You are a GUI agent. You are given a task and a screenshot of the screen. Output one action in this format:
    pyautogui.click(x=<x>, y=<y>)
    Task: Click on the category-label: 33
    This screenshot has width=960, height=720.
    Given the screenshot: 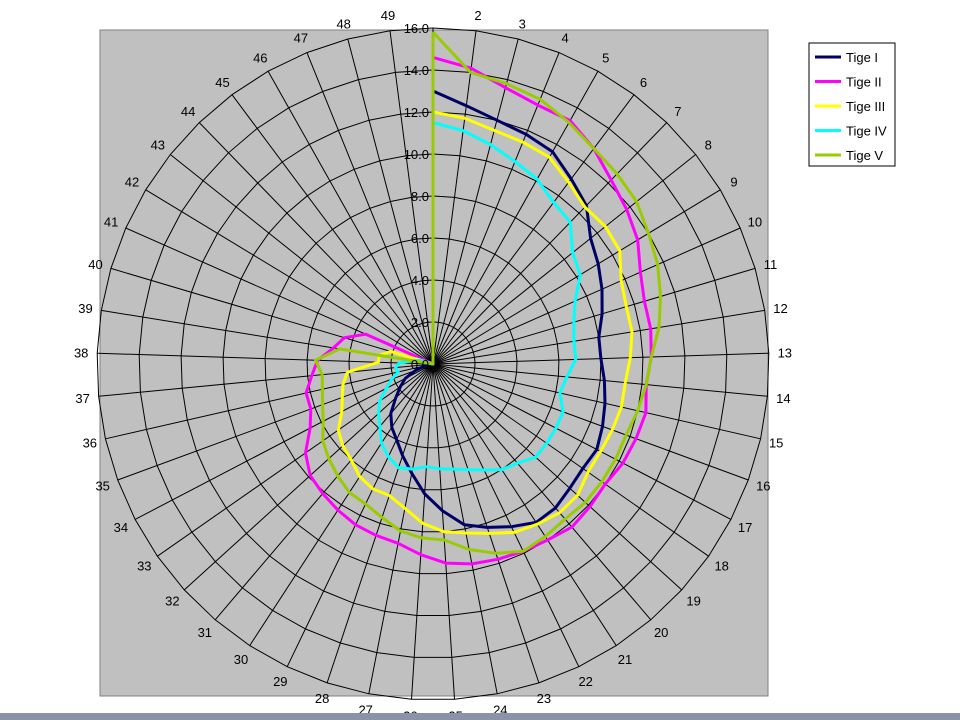 What is the action you would take?
    pyautogui.click(x=144, y=565)
    